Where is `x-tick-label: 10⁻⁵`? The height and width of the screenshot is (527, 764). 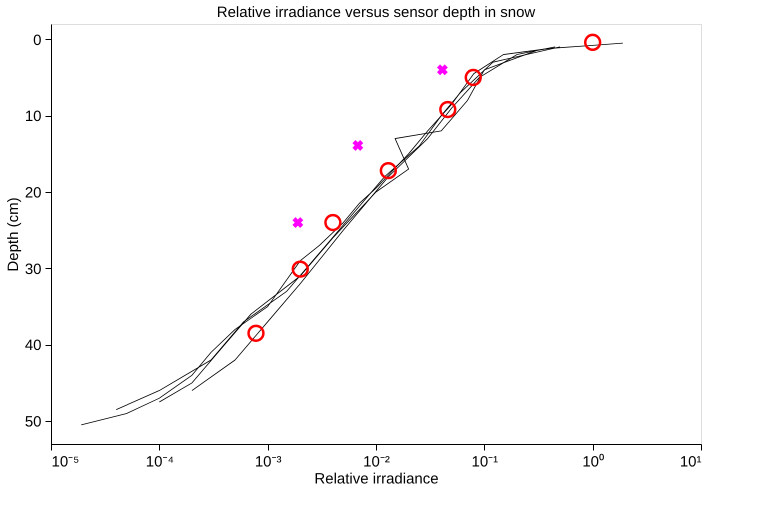
x-tick-label: 10⁻⁵ is located at coordinates (66, 462).